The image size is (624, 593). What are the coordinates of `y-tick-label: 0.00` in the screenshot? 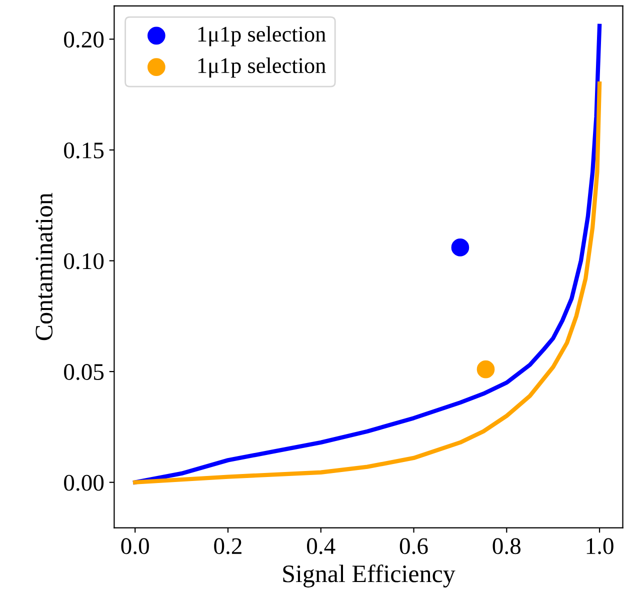 It's located at (84, 482).